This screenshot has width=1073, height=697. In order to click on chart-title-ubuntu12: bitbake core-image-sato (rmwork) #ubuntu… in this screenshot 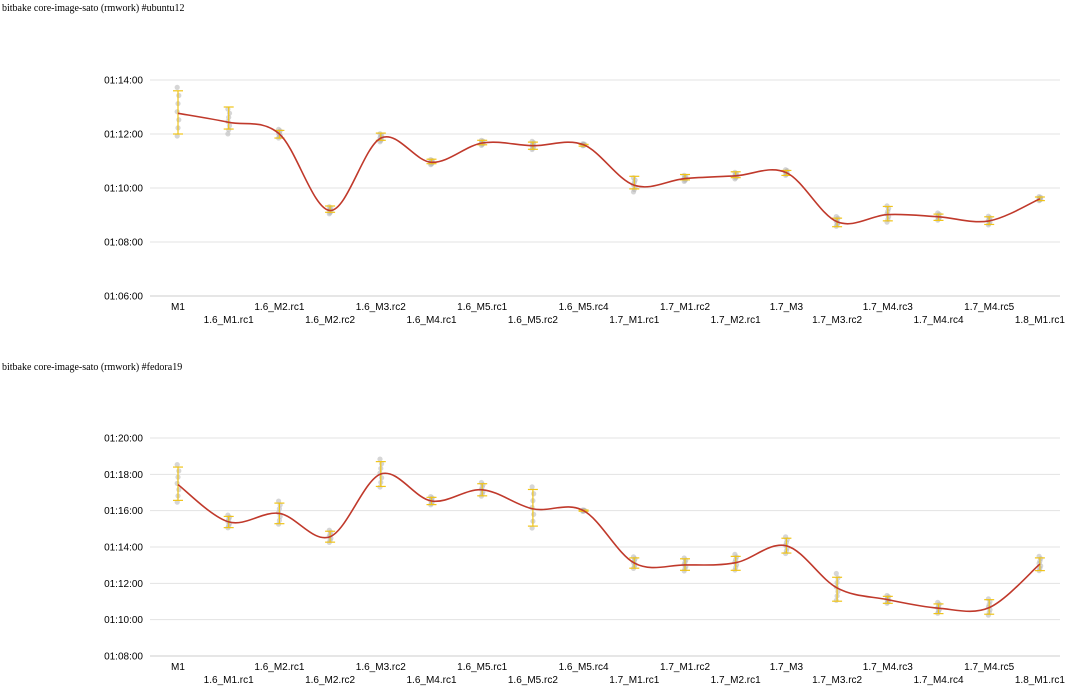, I will do `click(93, 8)`.